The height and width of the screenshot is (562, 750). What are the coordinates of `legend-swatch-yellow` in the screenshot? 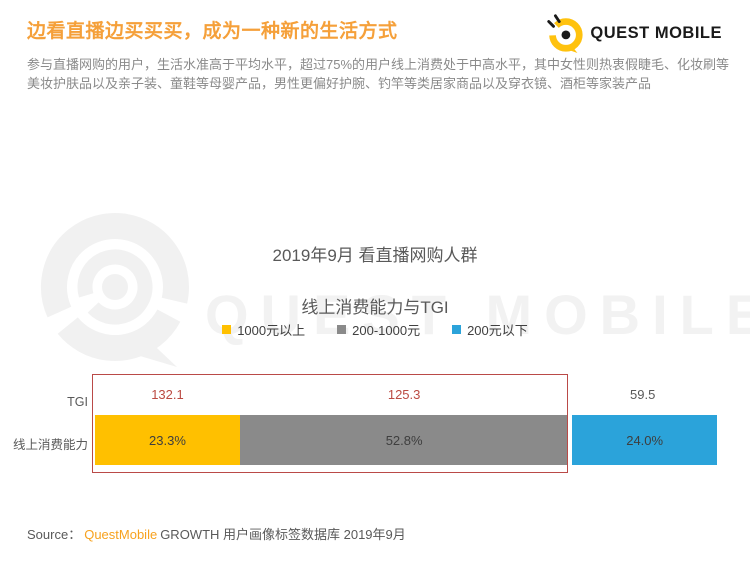 It's located at (227, 329).